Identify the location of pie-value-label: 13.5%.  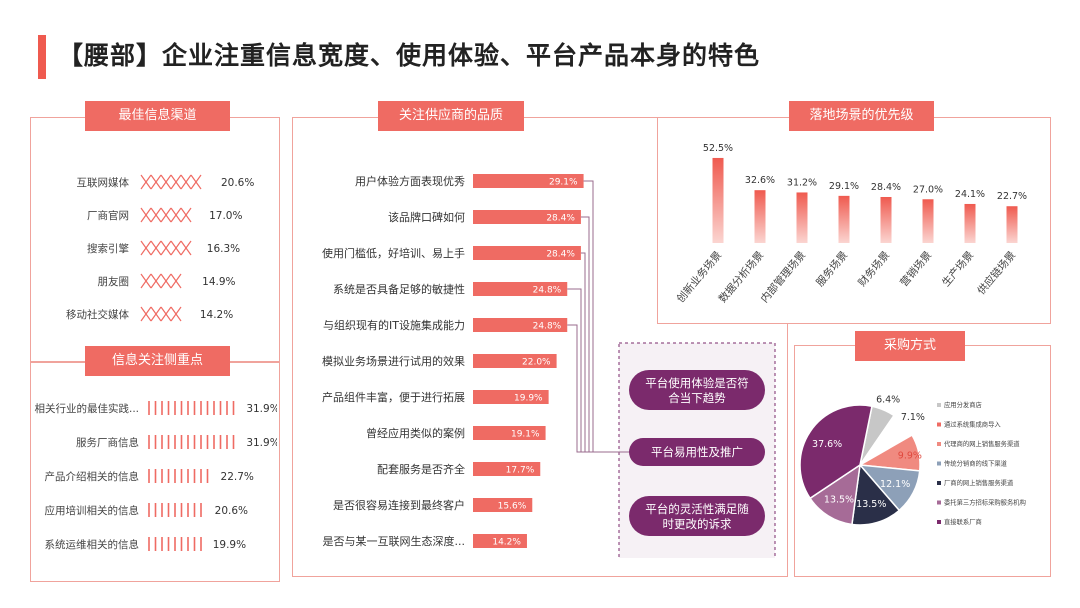
(871, 504).